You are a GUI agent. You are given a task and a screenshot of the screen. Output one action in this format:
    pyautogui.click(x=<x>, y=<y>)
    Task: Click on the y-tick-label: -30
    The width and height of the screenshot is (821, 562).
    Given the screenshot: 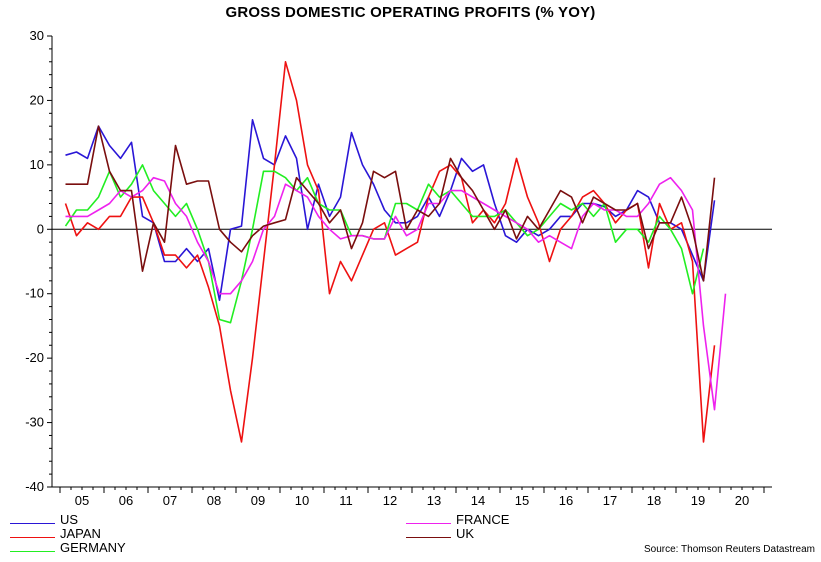 What is the action you would take?
    pyautogui.click(x=34, y=422)
    